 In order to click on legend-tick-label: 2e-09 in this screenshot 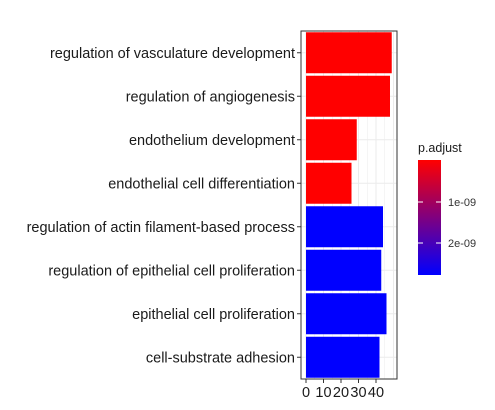, I will do `click(462, 244)`.